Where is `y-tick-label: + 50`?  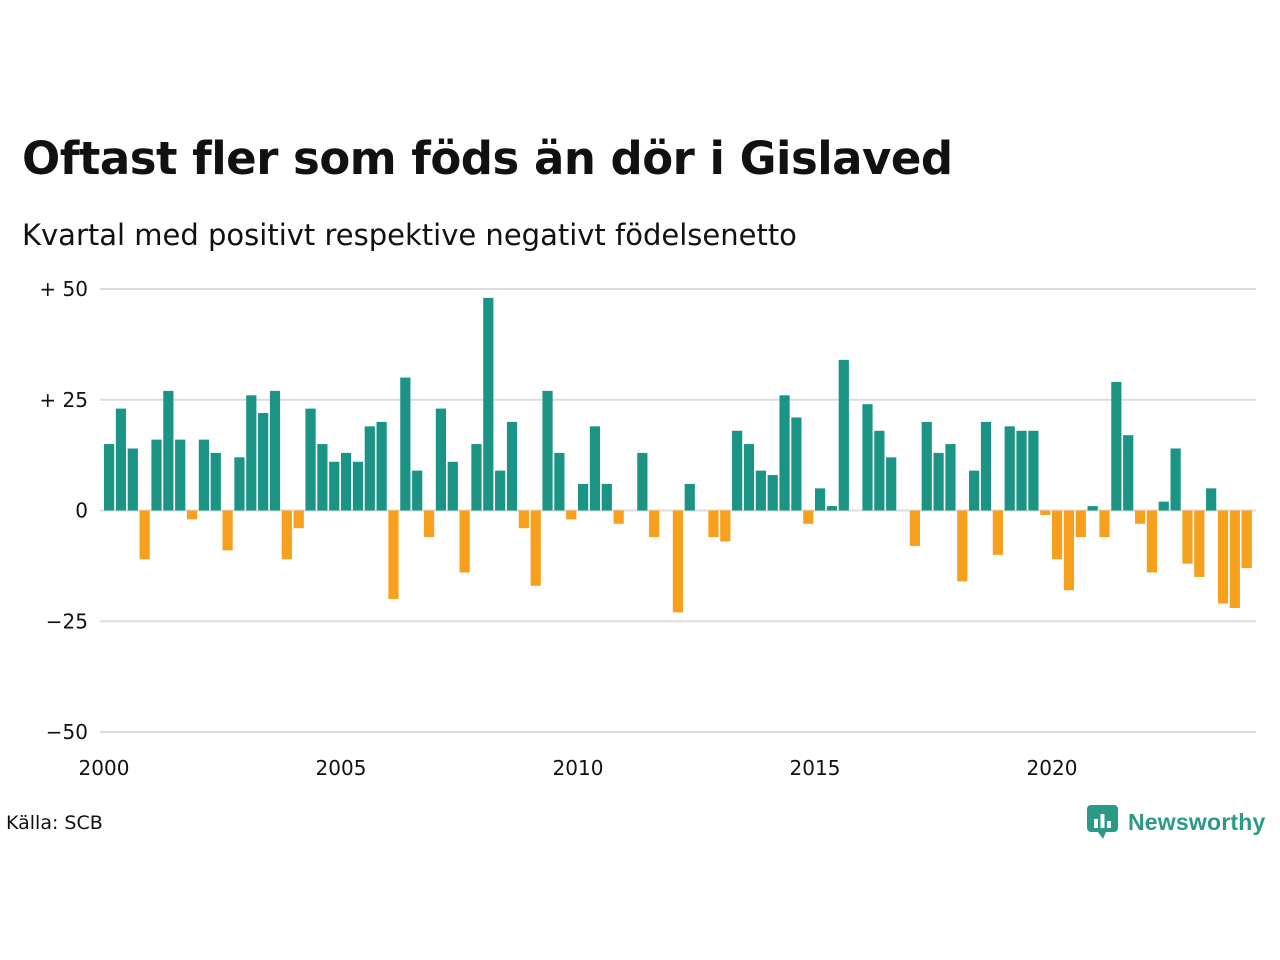 y-tick-label: + 50 is located at coordinates (63, 289).